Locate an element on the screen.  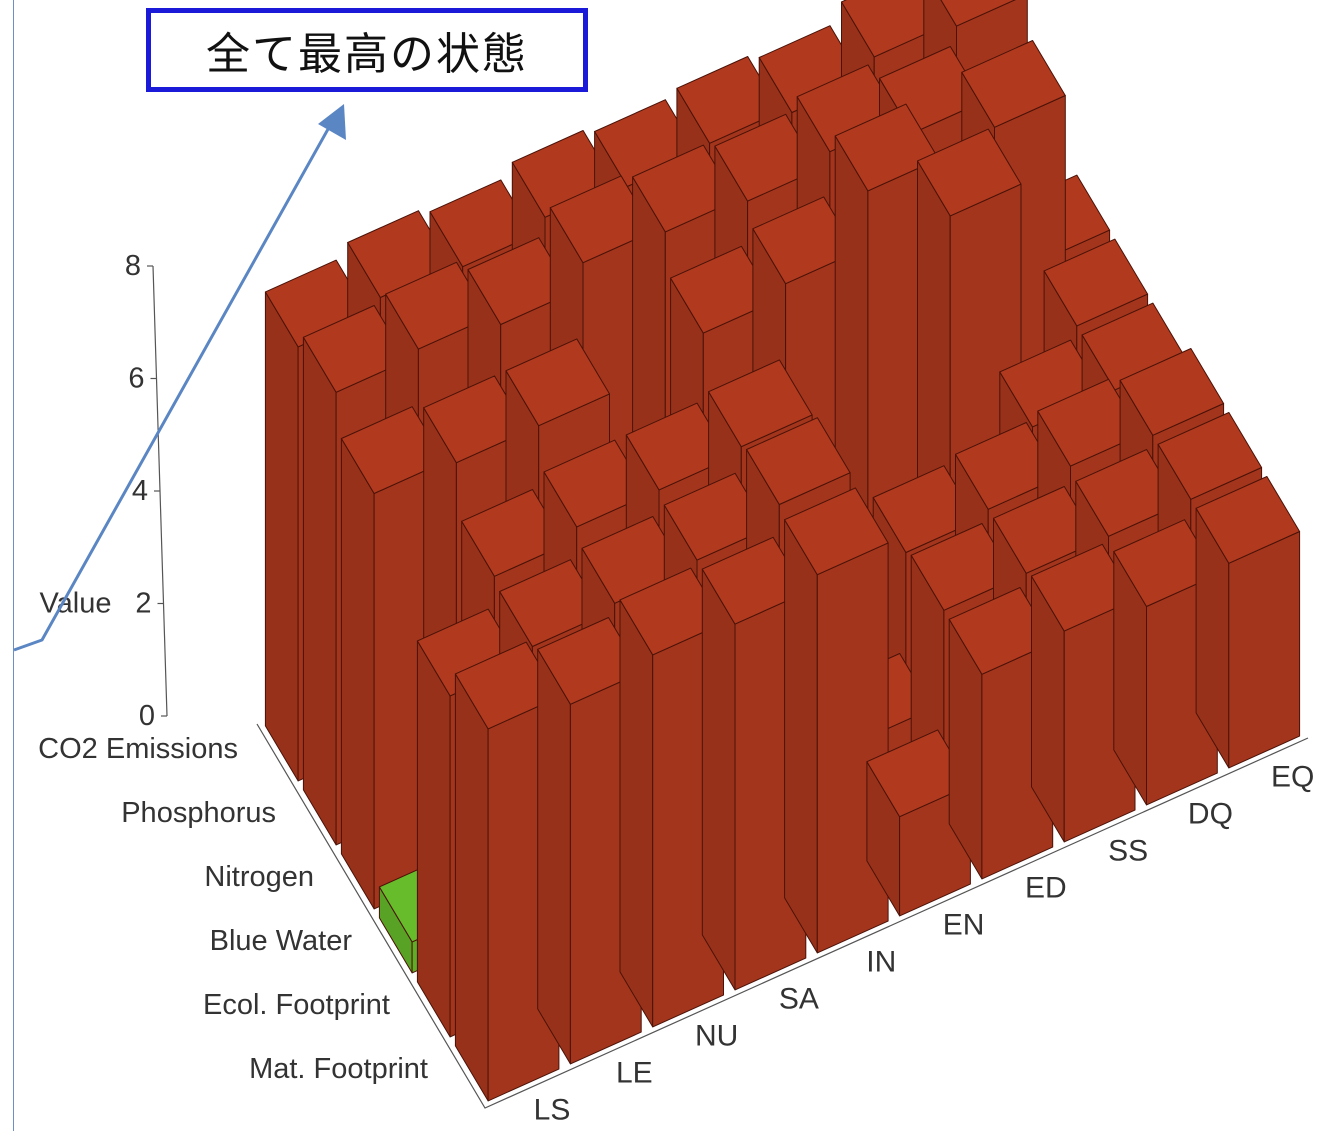
bar-mat-footprint-eq is located at coordinates (1248, 622).